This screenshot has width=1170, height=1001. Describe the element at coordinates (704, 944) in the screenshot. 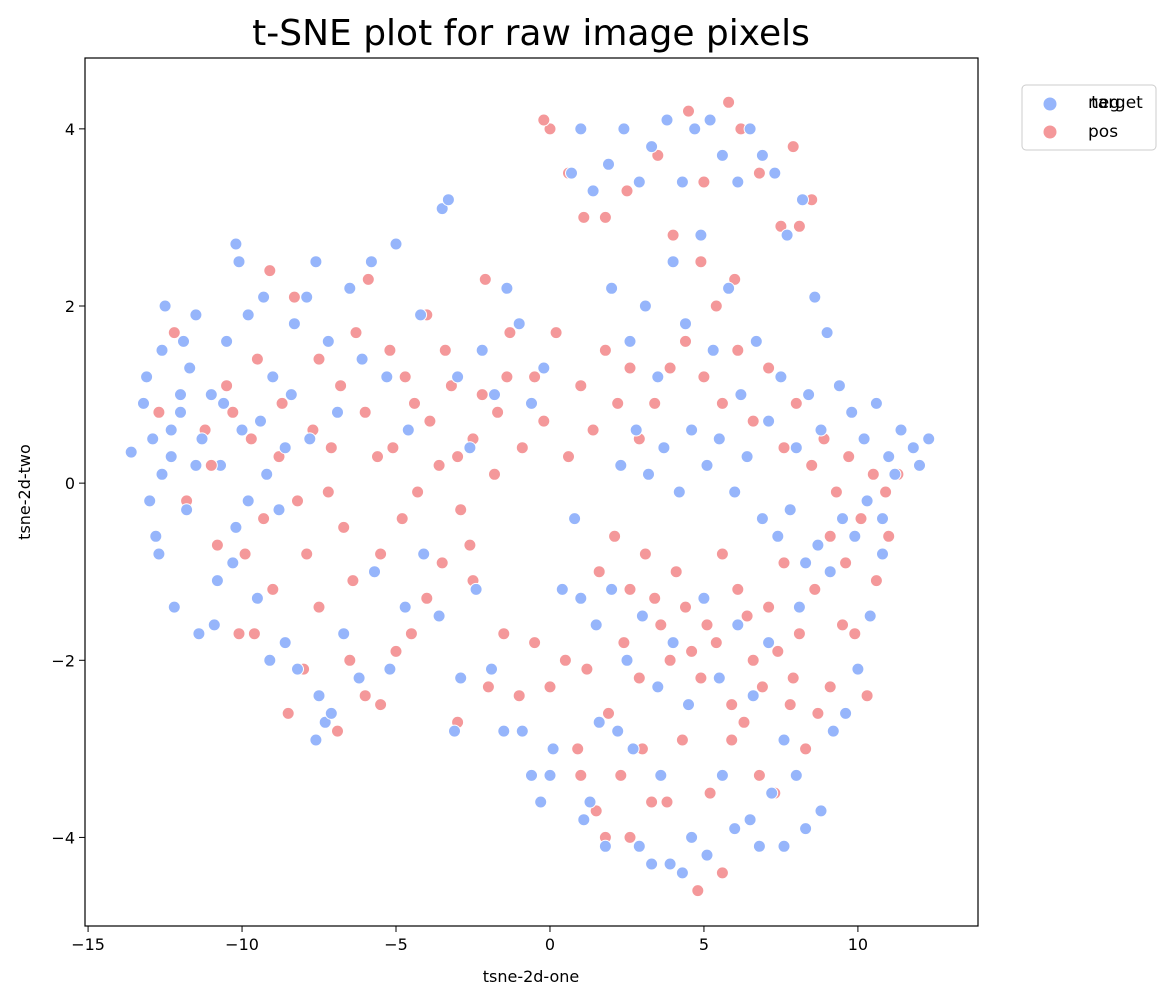

I see `x-tick-label: 5` at that location.